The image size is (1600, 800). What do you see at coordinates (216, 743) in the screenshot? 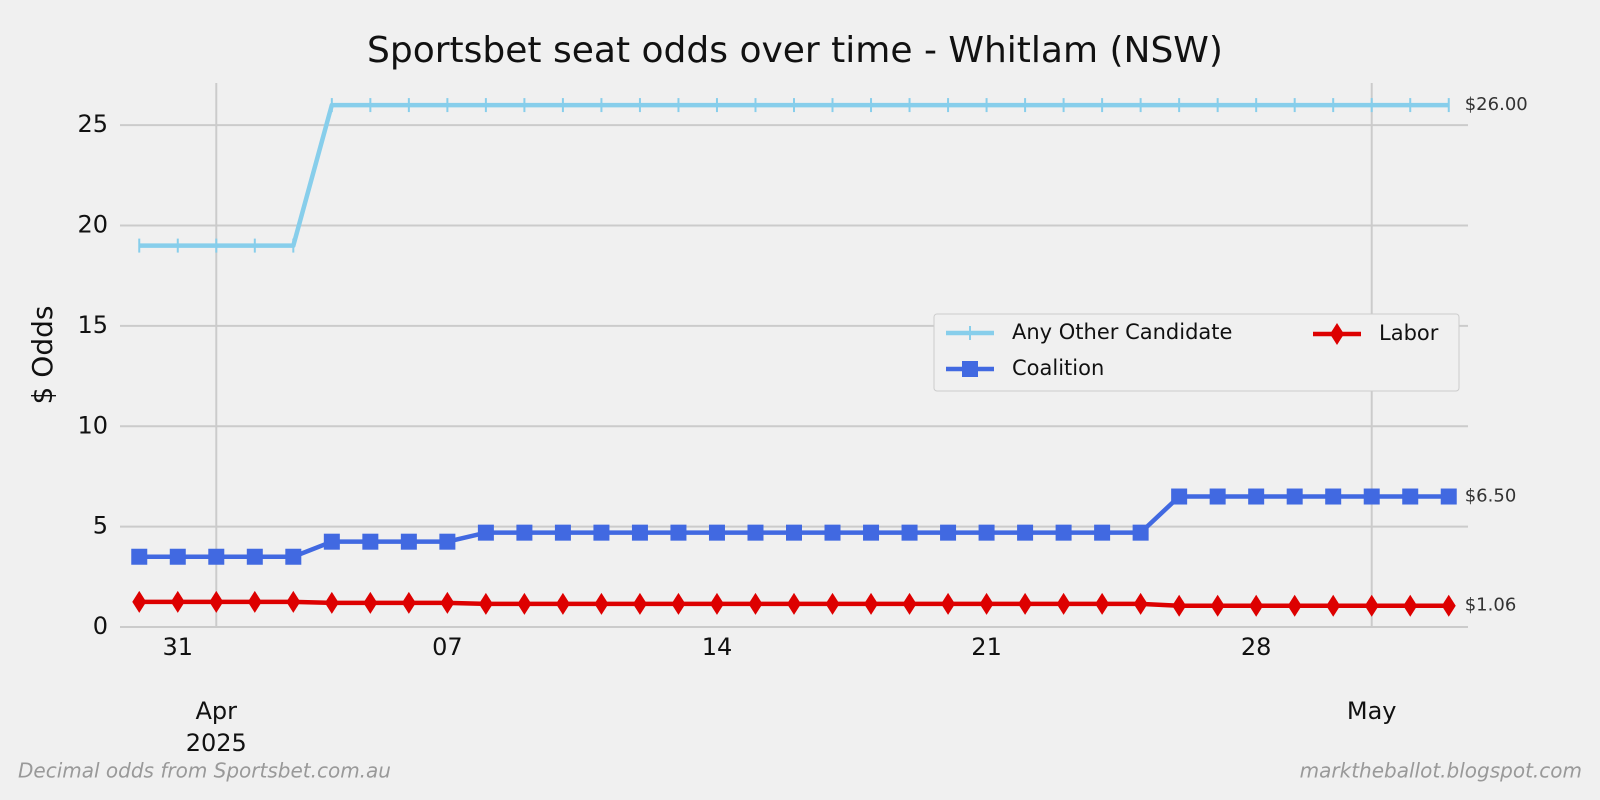
I see `x-tick-label: 2025` at bounding box center [216, 743].